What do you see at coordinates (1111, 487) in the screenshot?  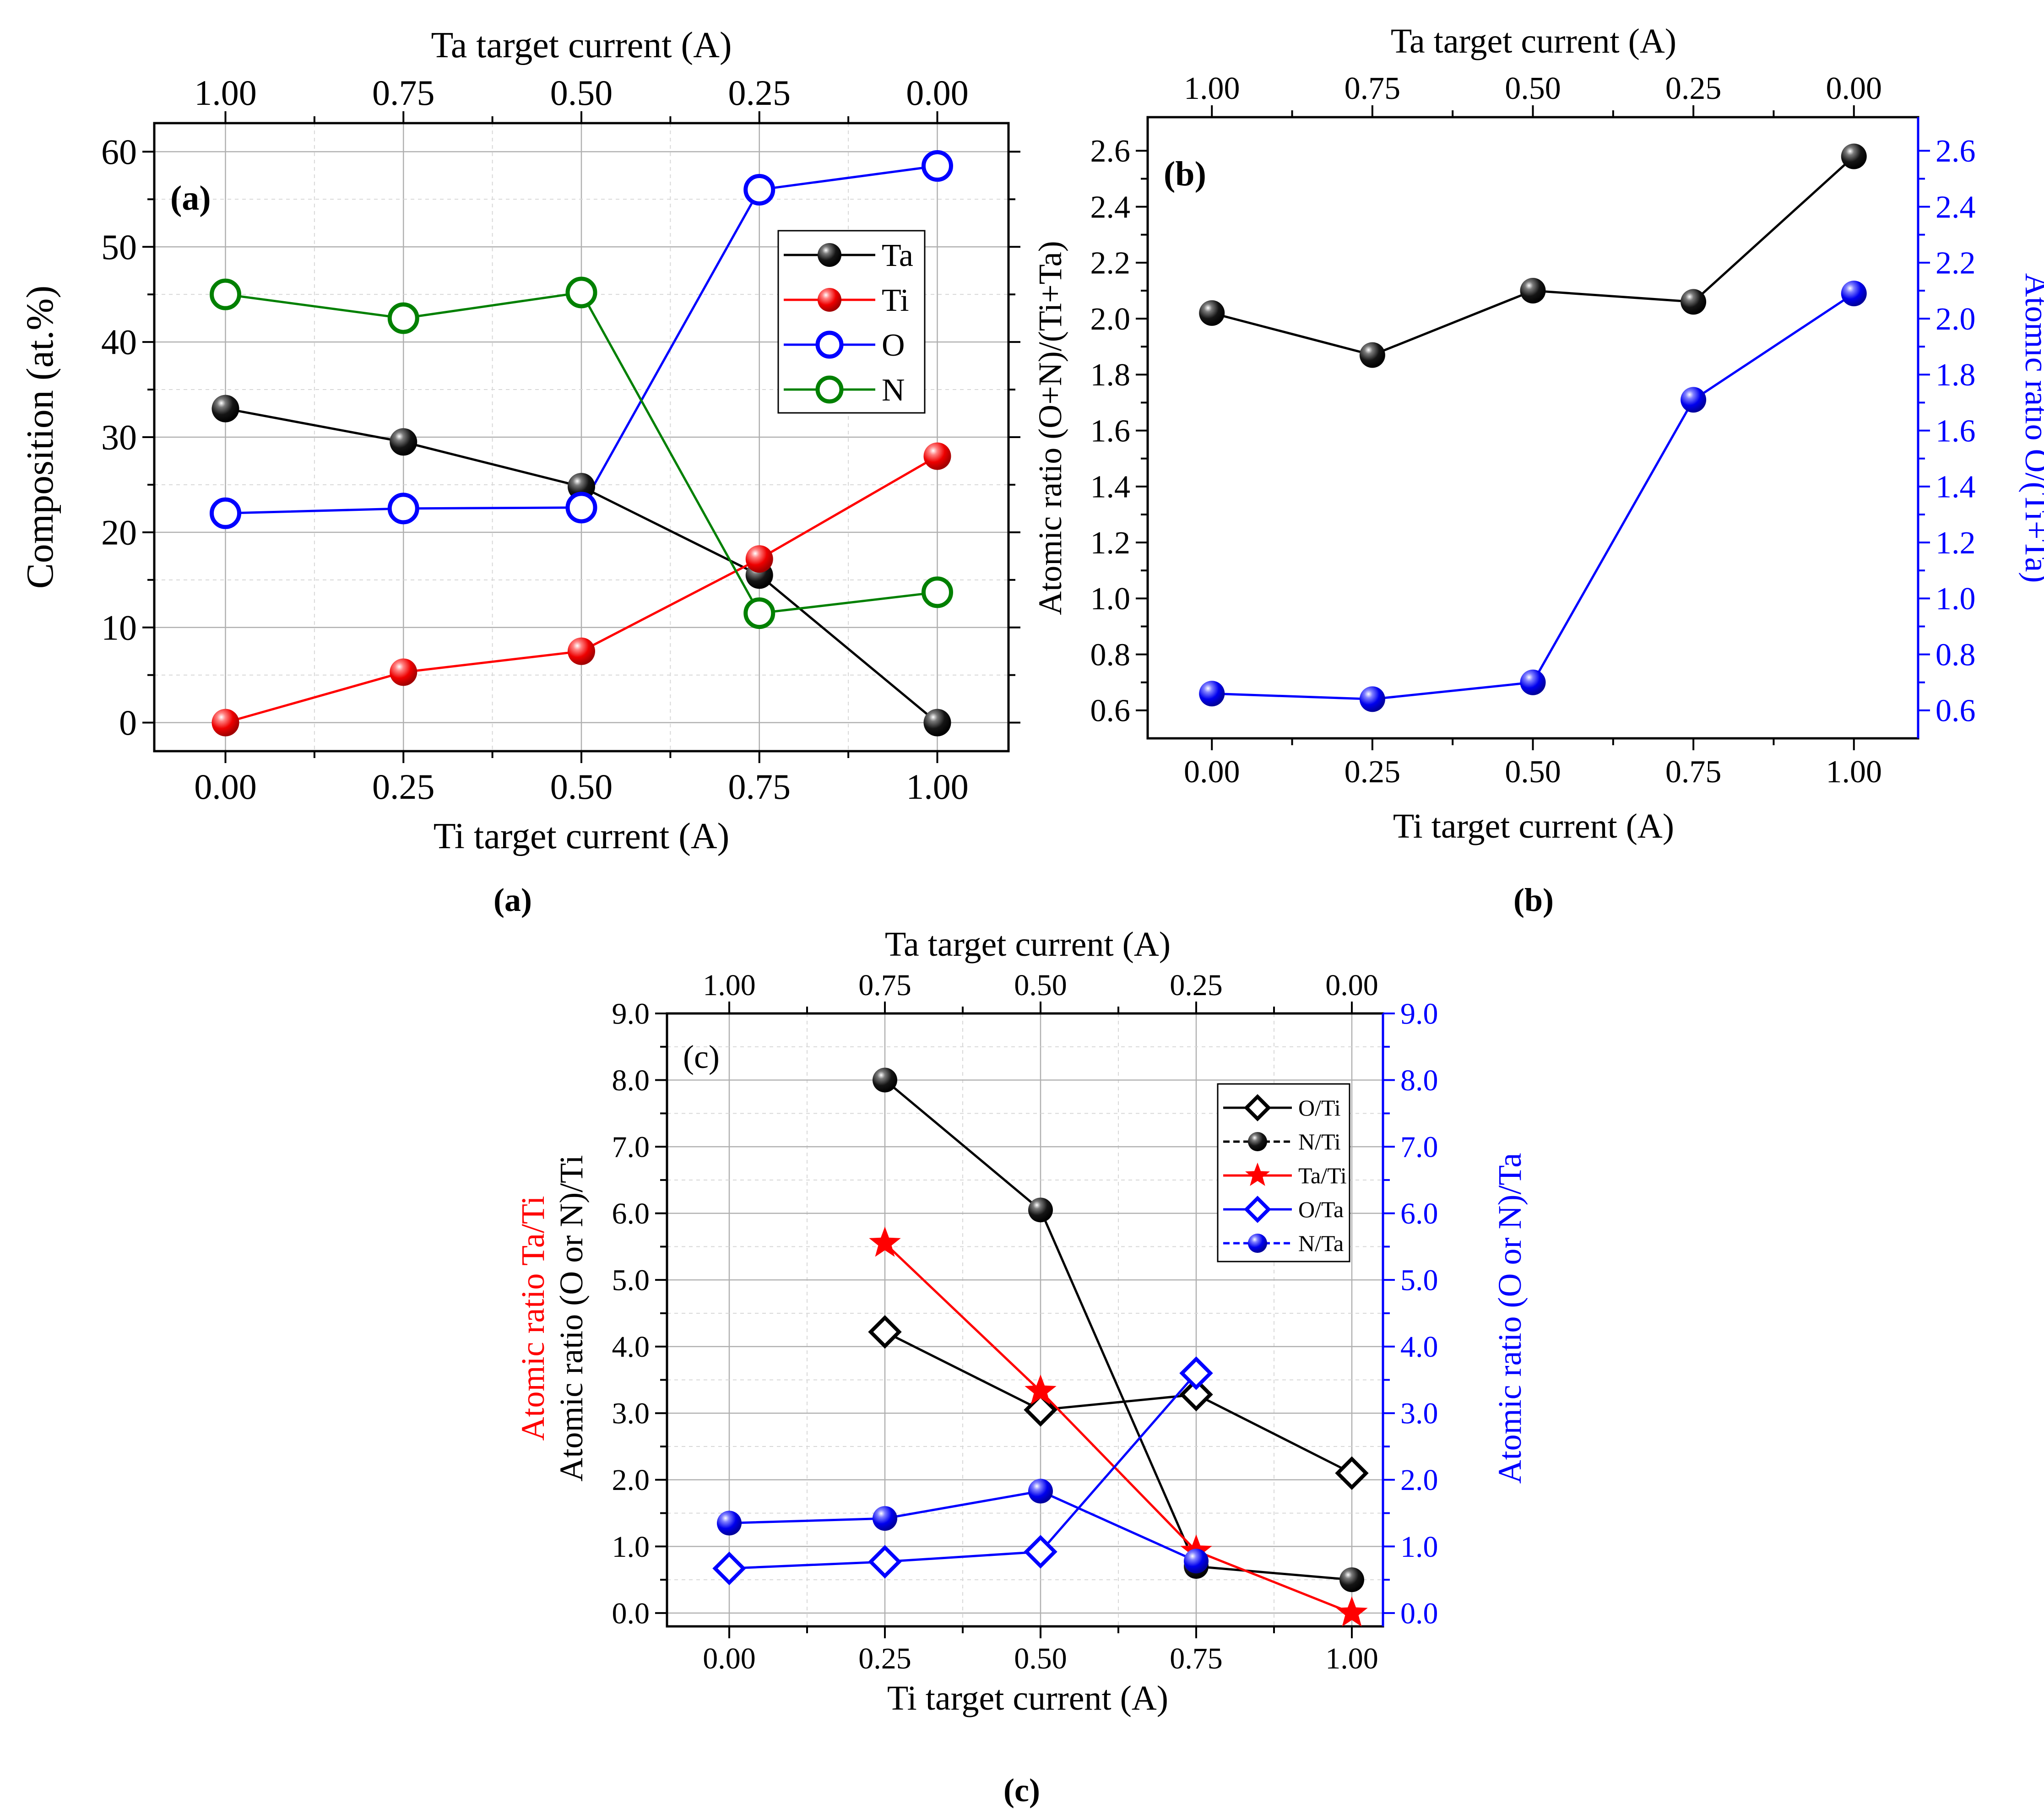 I see `y-tick-label: 1.4` at bounding box center [1111, 487].